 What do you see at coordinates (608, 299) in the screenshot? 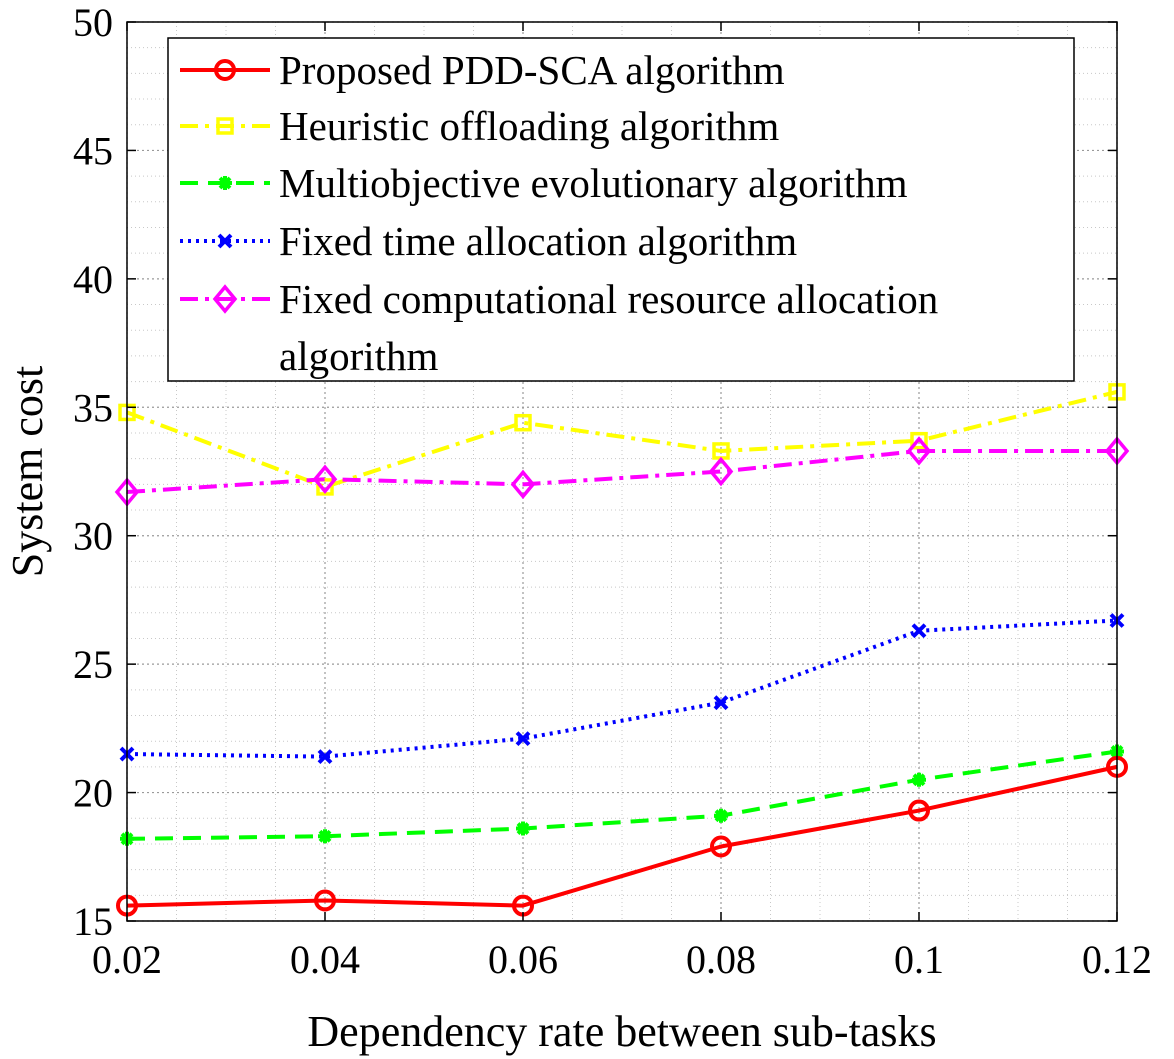
I see `legend-label: Fixed computational resource allocation` at bounding box center [608, 299].